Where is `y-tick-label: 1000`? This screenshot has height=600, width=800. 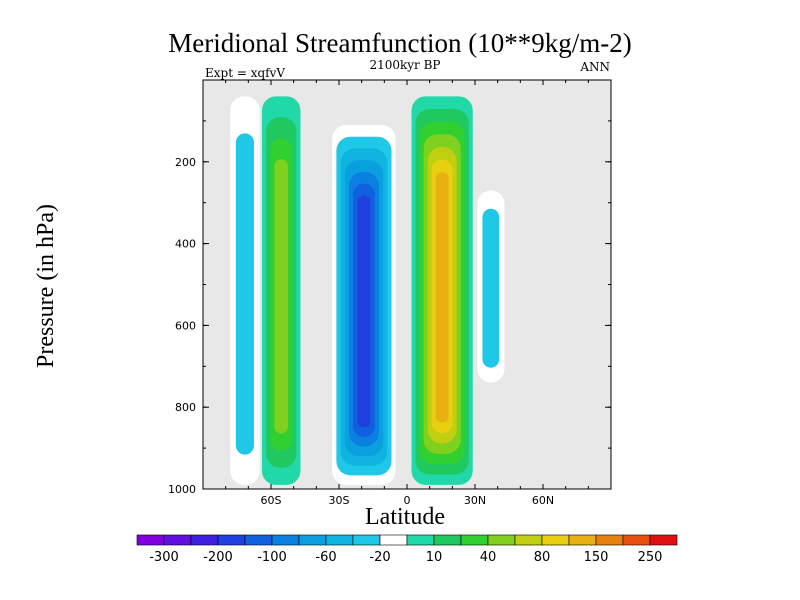 y-tick-label: 1000 is located at coordinates (182, 489).